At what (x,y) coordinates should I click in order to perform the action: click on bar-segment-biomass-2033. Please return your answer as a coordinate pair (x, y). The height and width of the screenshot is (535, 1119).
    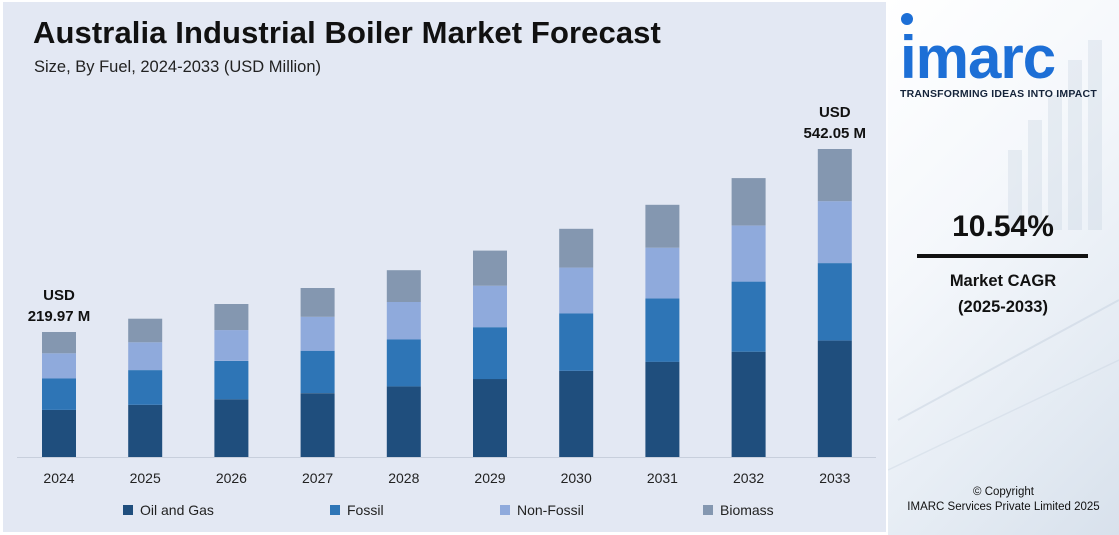
    Looking at the image, I should click on (834, 175).